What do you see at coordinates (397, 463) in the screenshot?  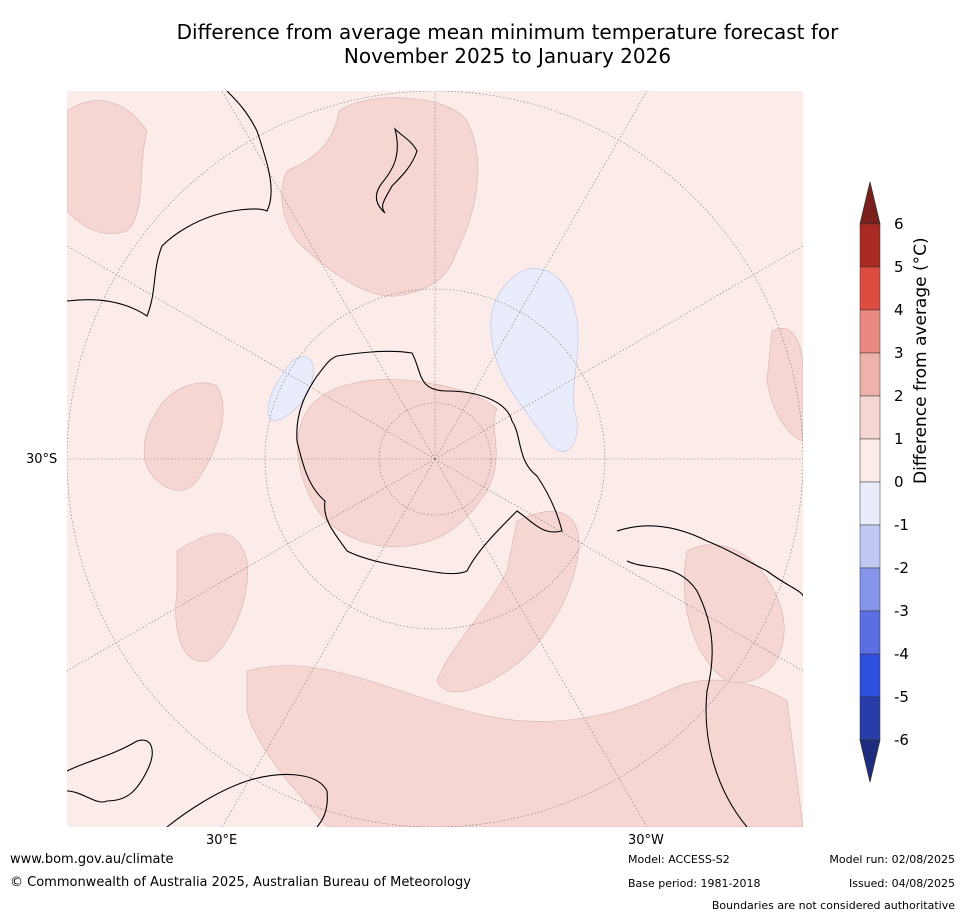 I see `anomaly-region-antarctica` at bounding box center [397, 463].